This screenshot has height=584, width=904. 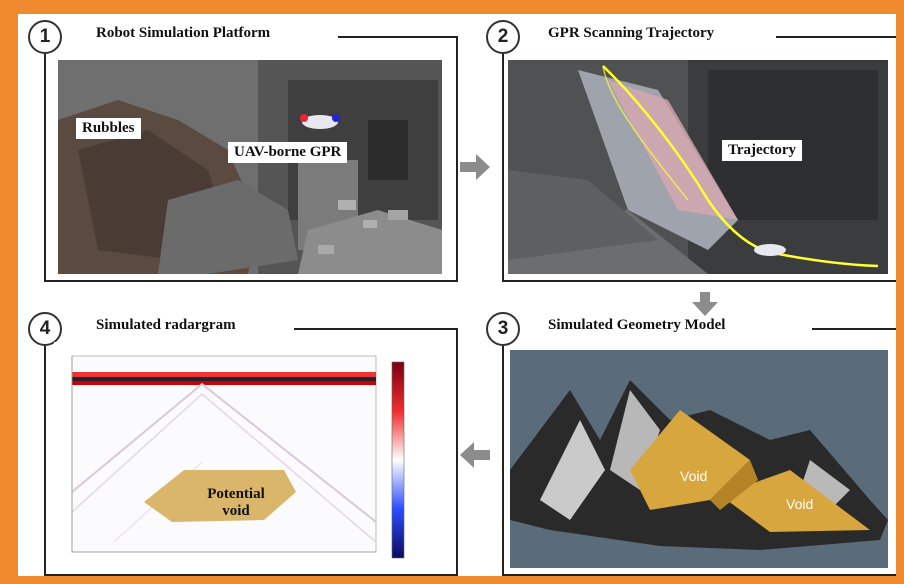 What do you see at coordinates (45, 329) in the screenshot?
I see `step-number-badge: 4` at bounding box center [45, 329].